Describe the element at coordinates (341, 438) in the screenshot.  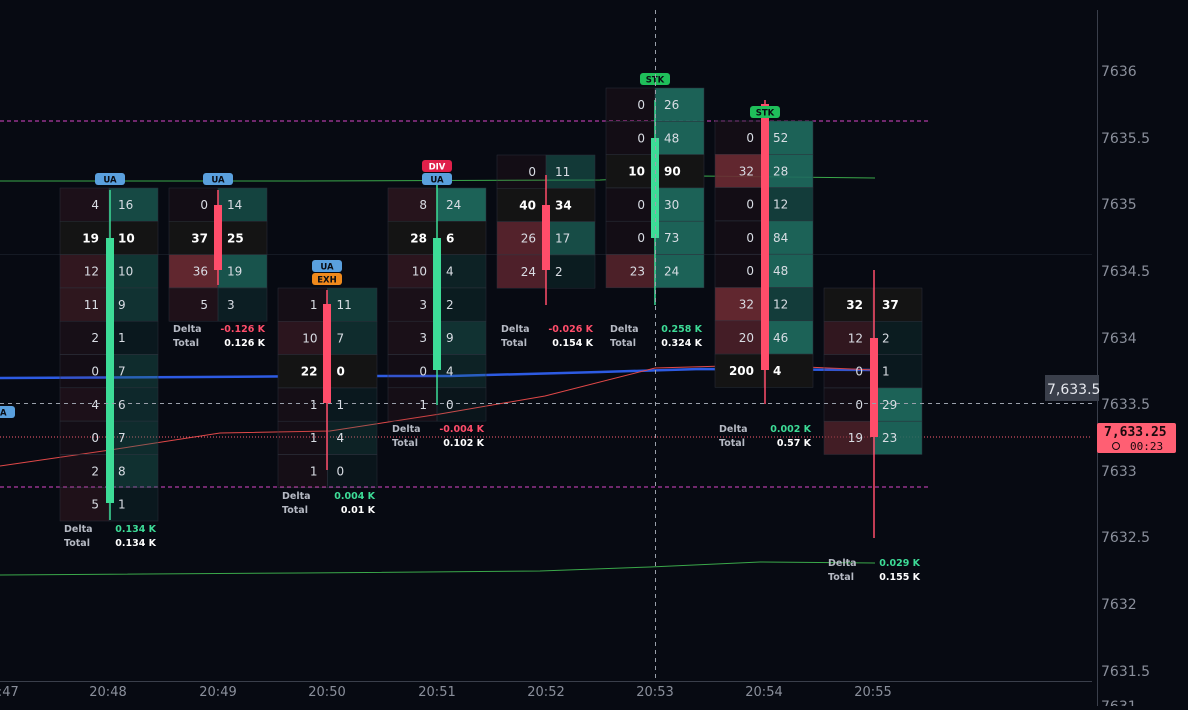
I see `ask-volume: 4` at that location.